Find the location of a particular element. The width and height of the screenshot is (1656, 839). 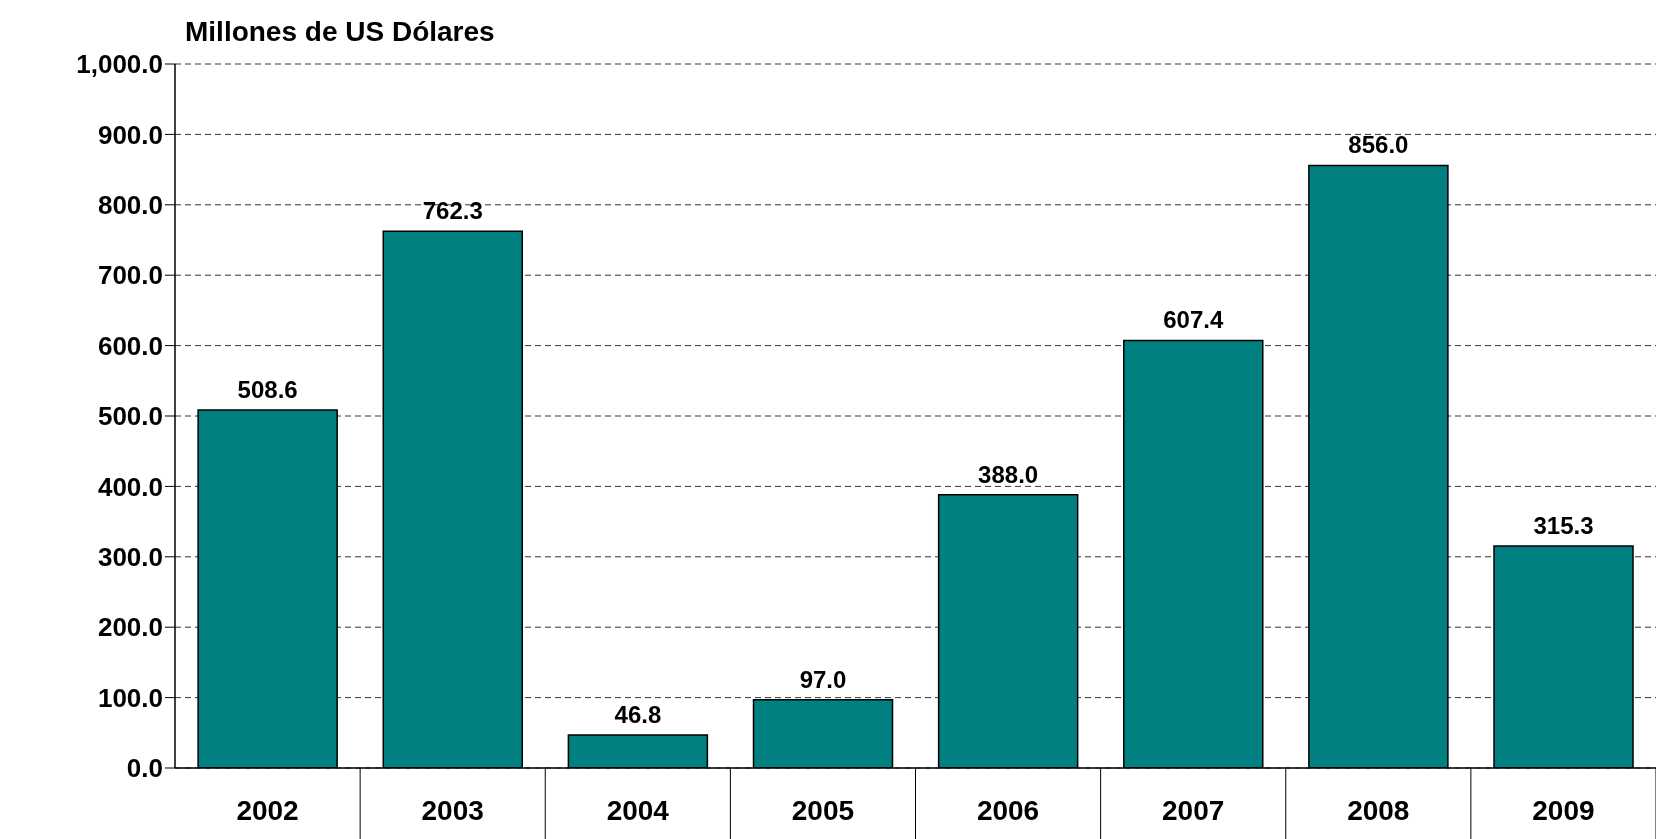

data-label: 97.0 is located at coordinates (823, 679).